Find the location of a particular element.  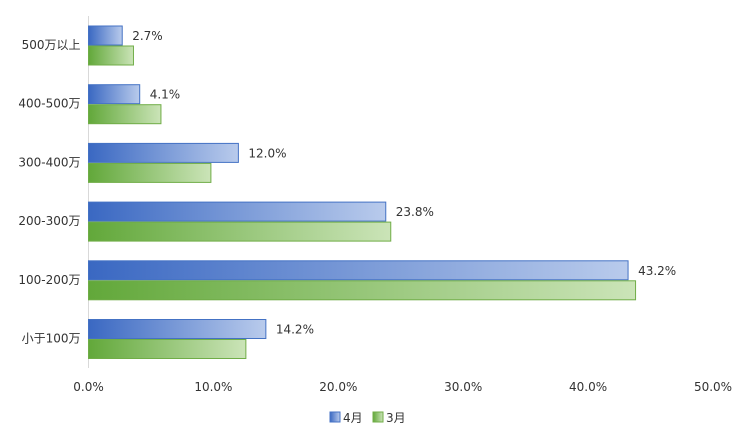

legend-swatch-mar is located at coordinates (378, 417).